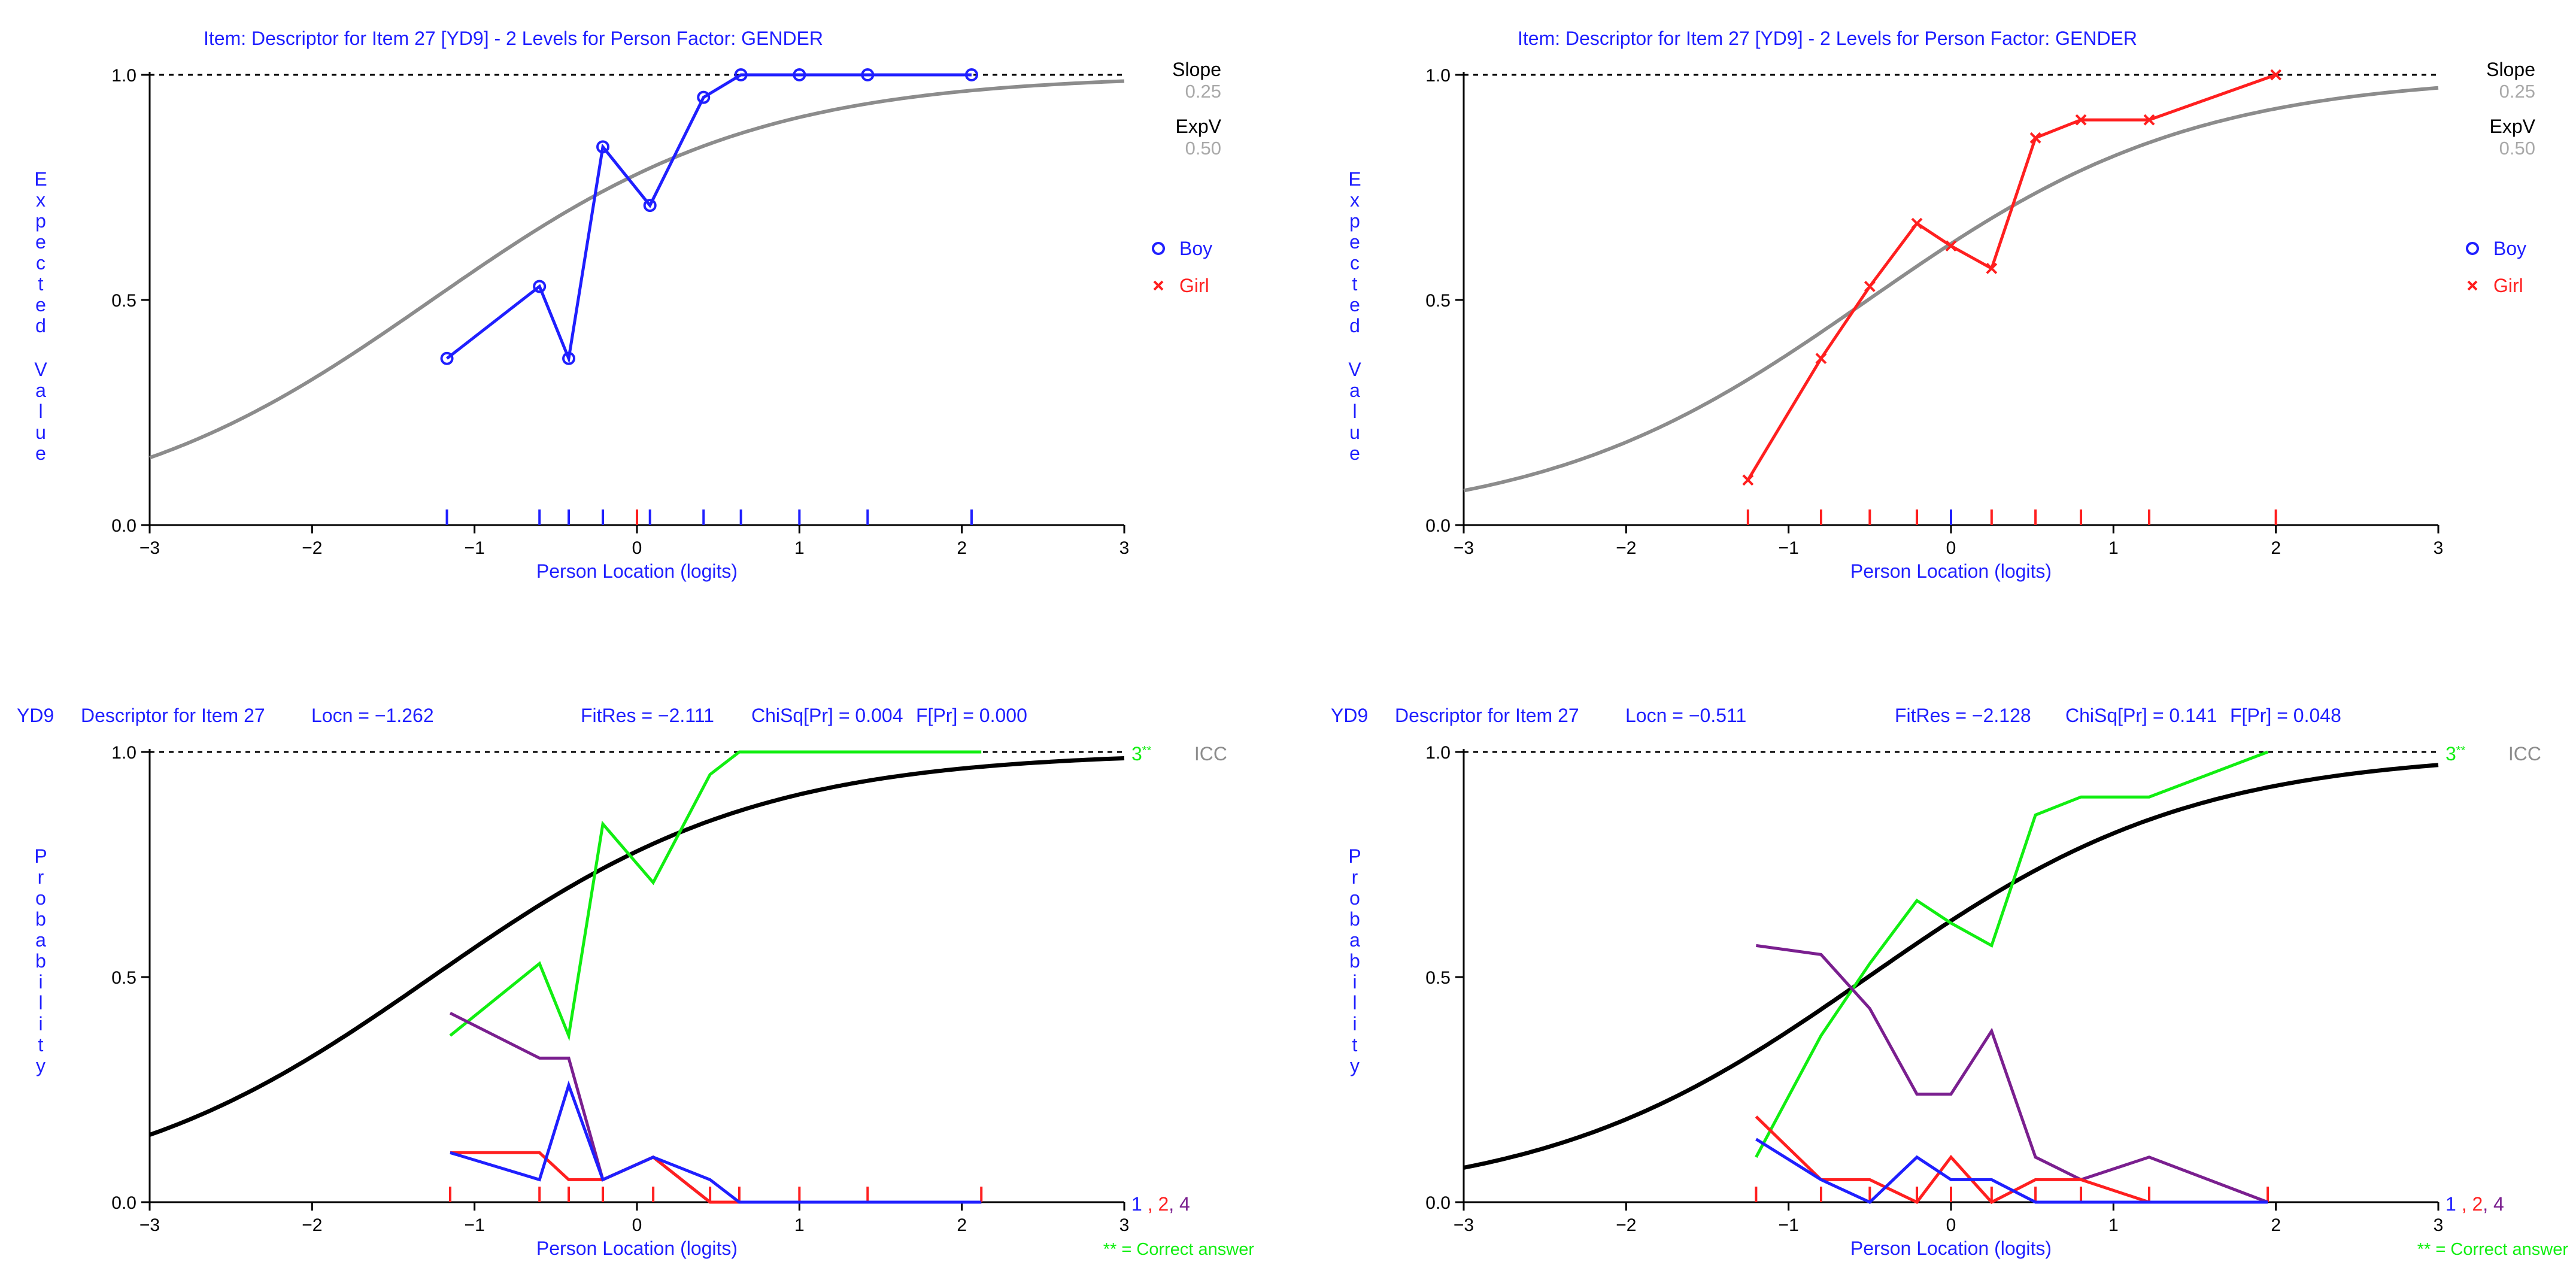 The image size is (2576, 1283). What do you see at coordinates (708, 219) in the screenshot?
I see `series-line-boy` at bounding box center [708, 219].